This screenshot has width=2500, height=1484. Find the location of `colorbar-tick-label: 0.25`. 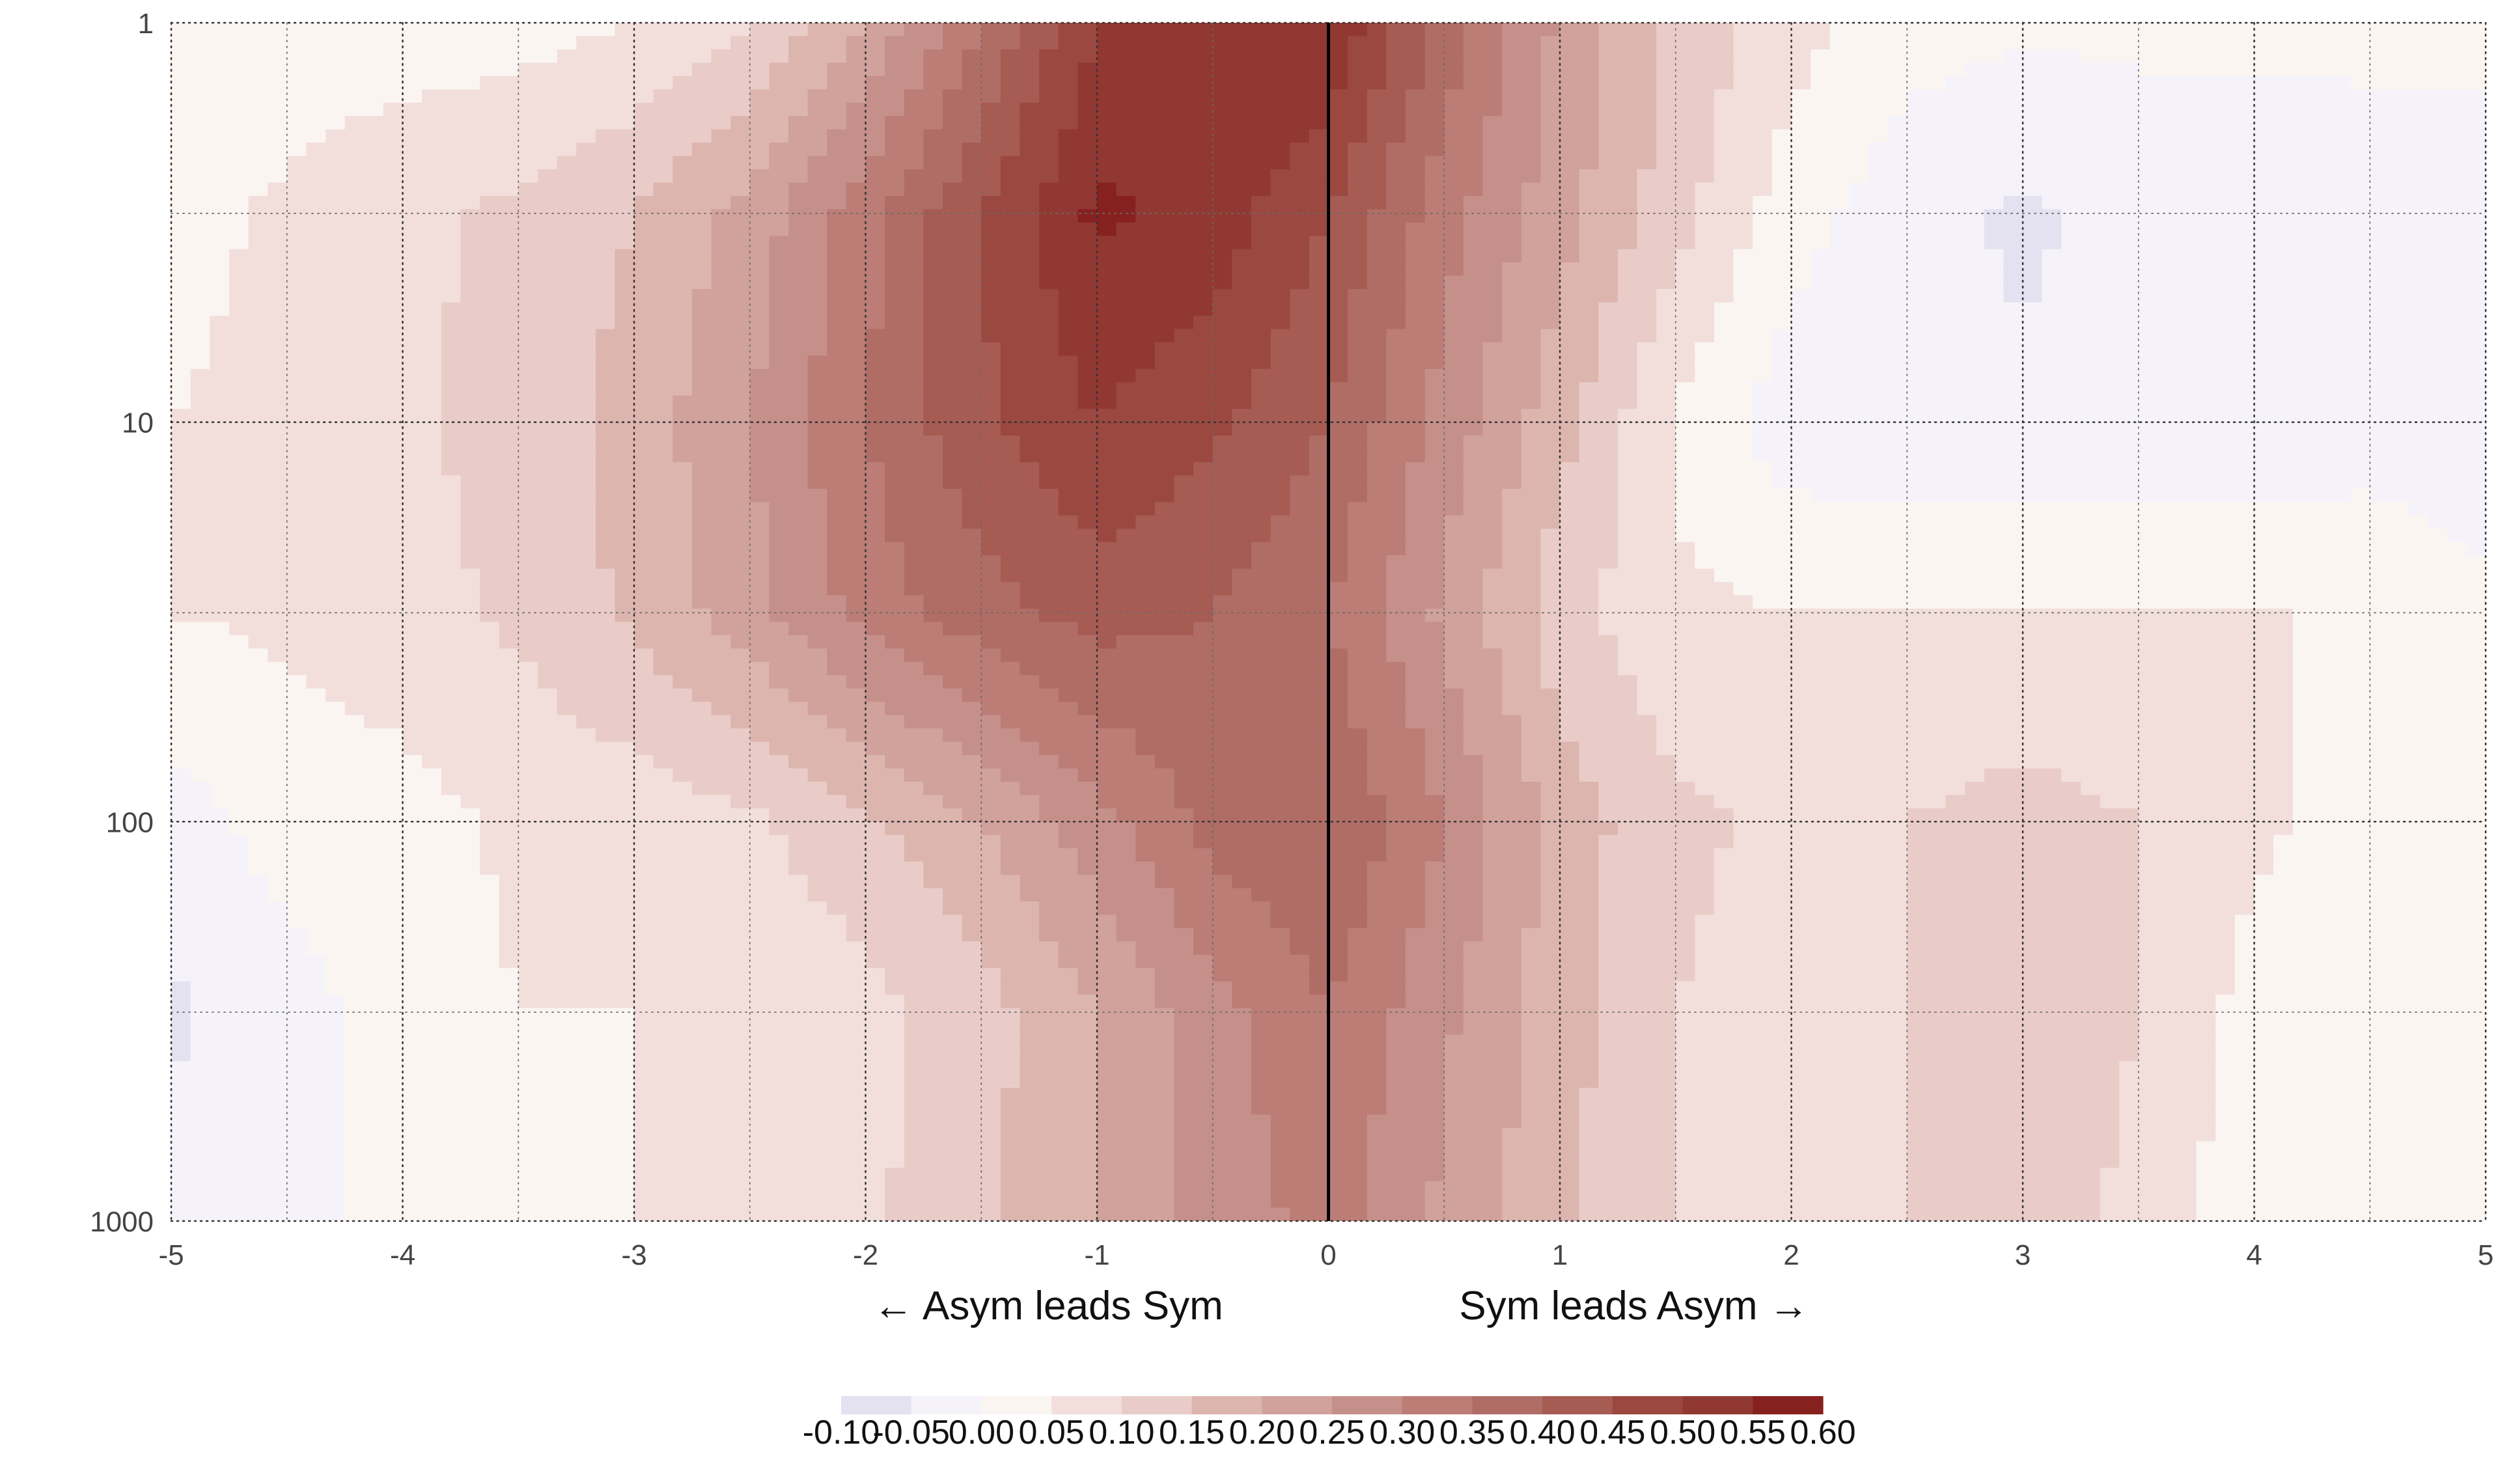

colorbar-tick-label: 0.25 is located at coordinates (1332, 1432).